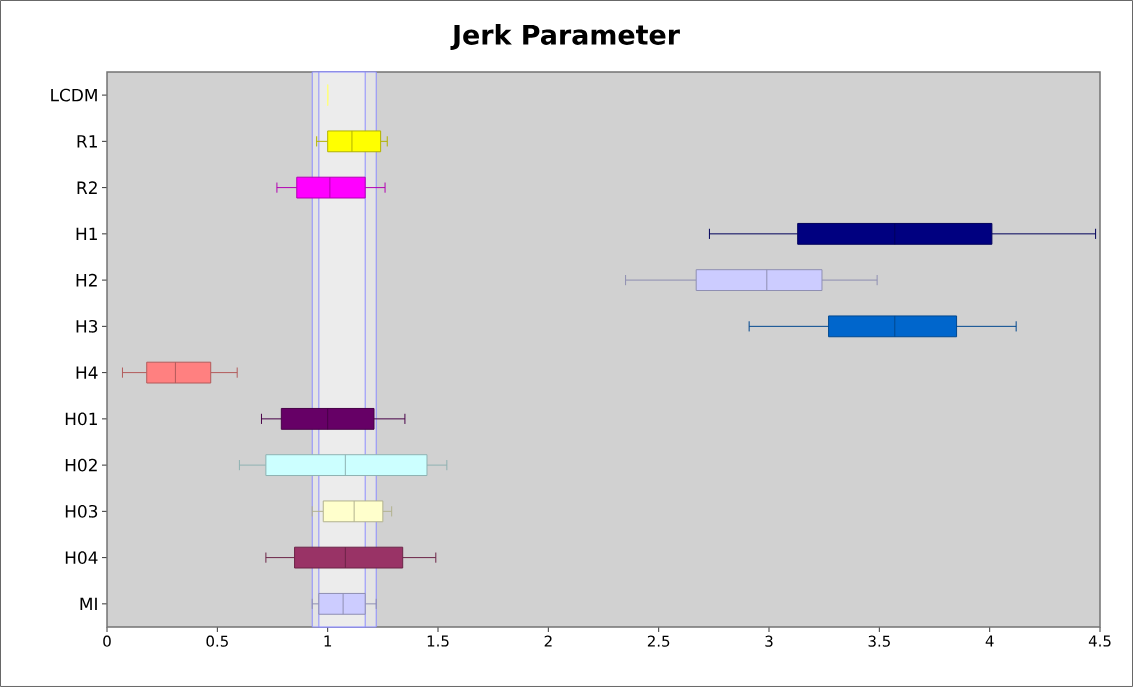 The height and width of the screenshot is (687, 1133). Describe the element at coordinates (74, 95) in the screenshot. I see `y-tick-label: LCDM` at that location.